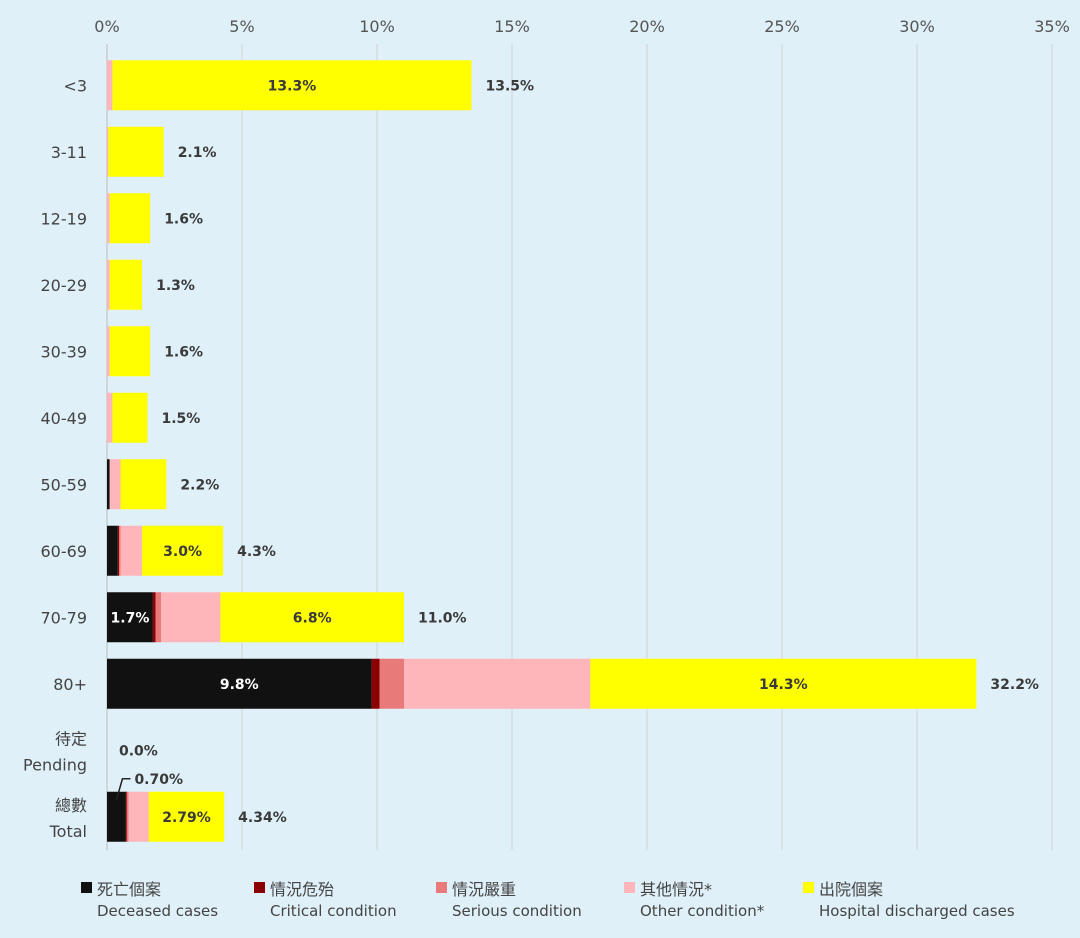 This screenshot has height=938, width=1080. I want to click on legend-label-zh: 死亡個案, so click(129, 889).